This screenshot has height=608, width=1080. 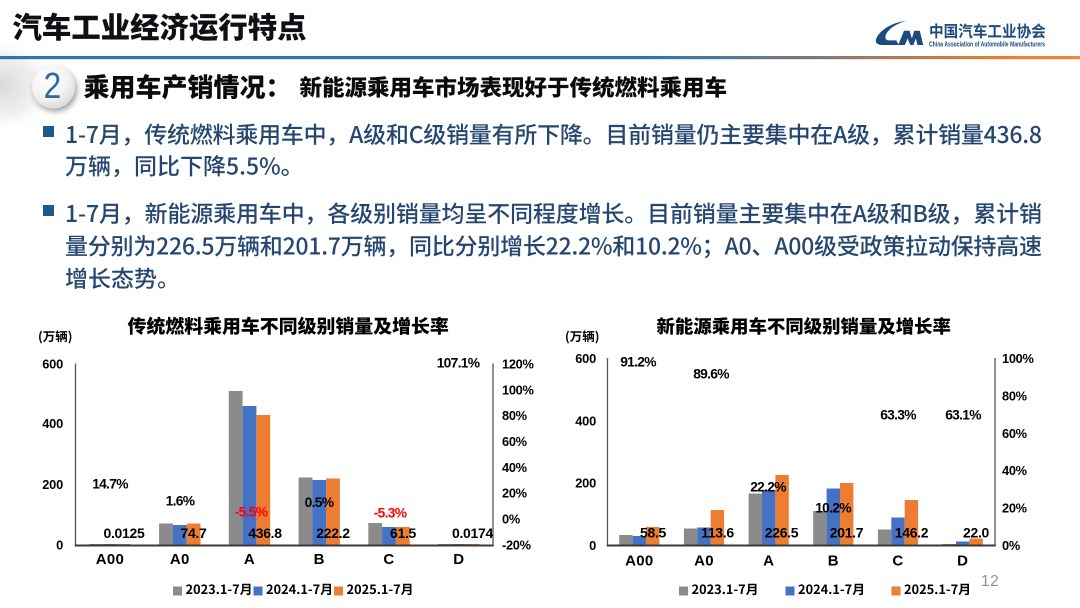 I want to click on svg-text: 0.5%, so click(x=319, y=502).